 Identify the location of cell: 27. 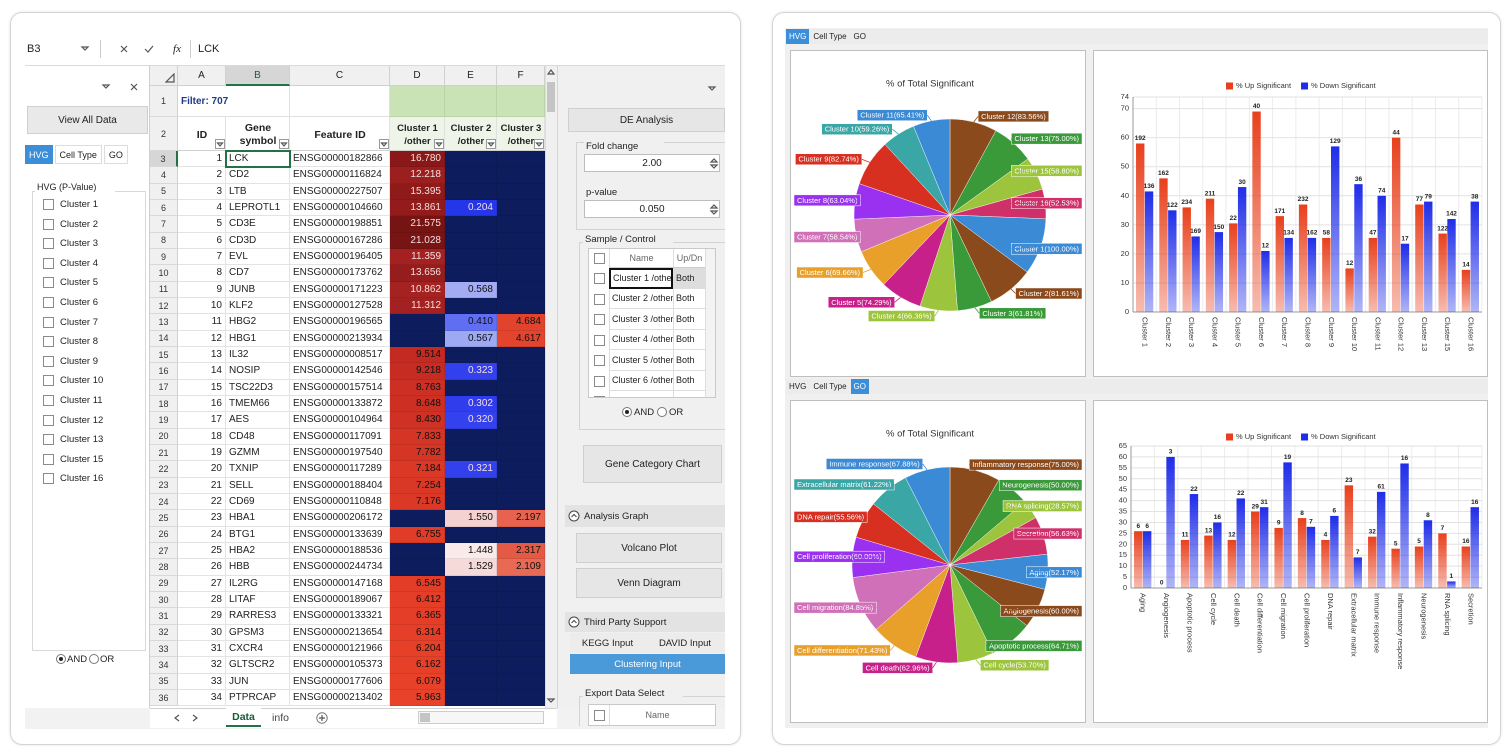
(202, 583).